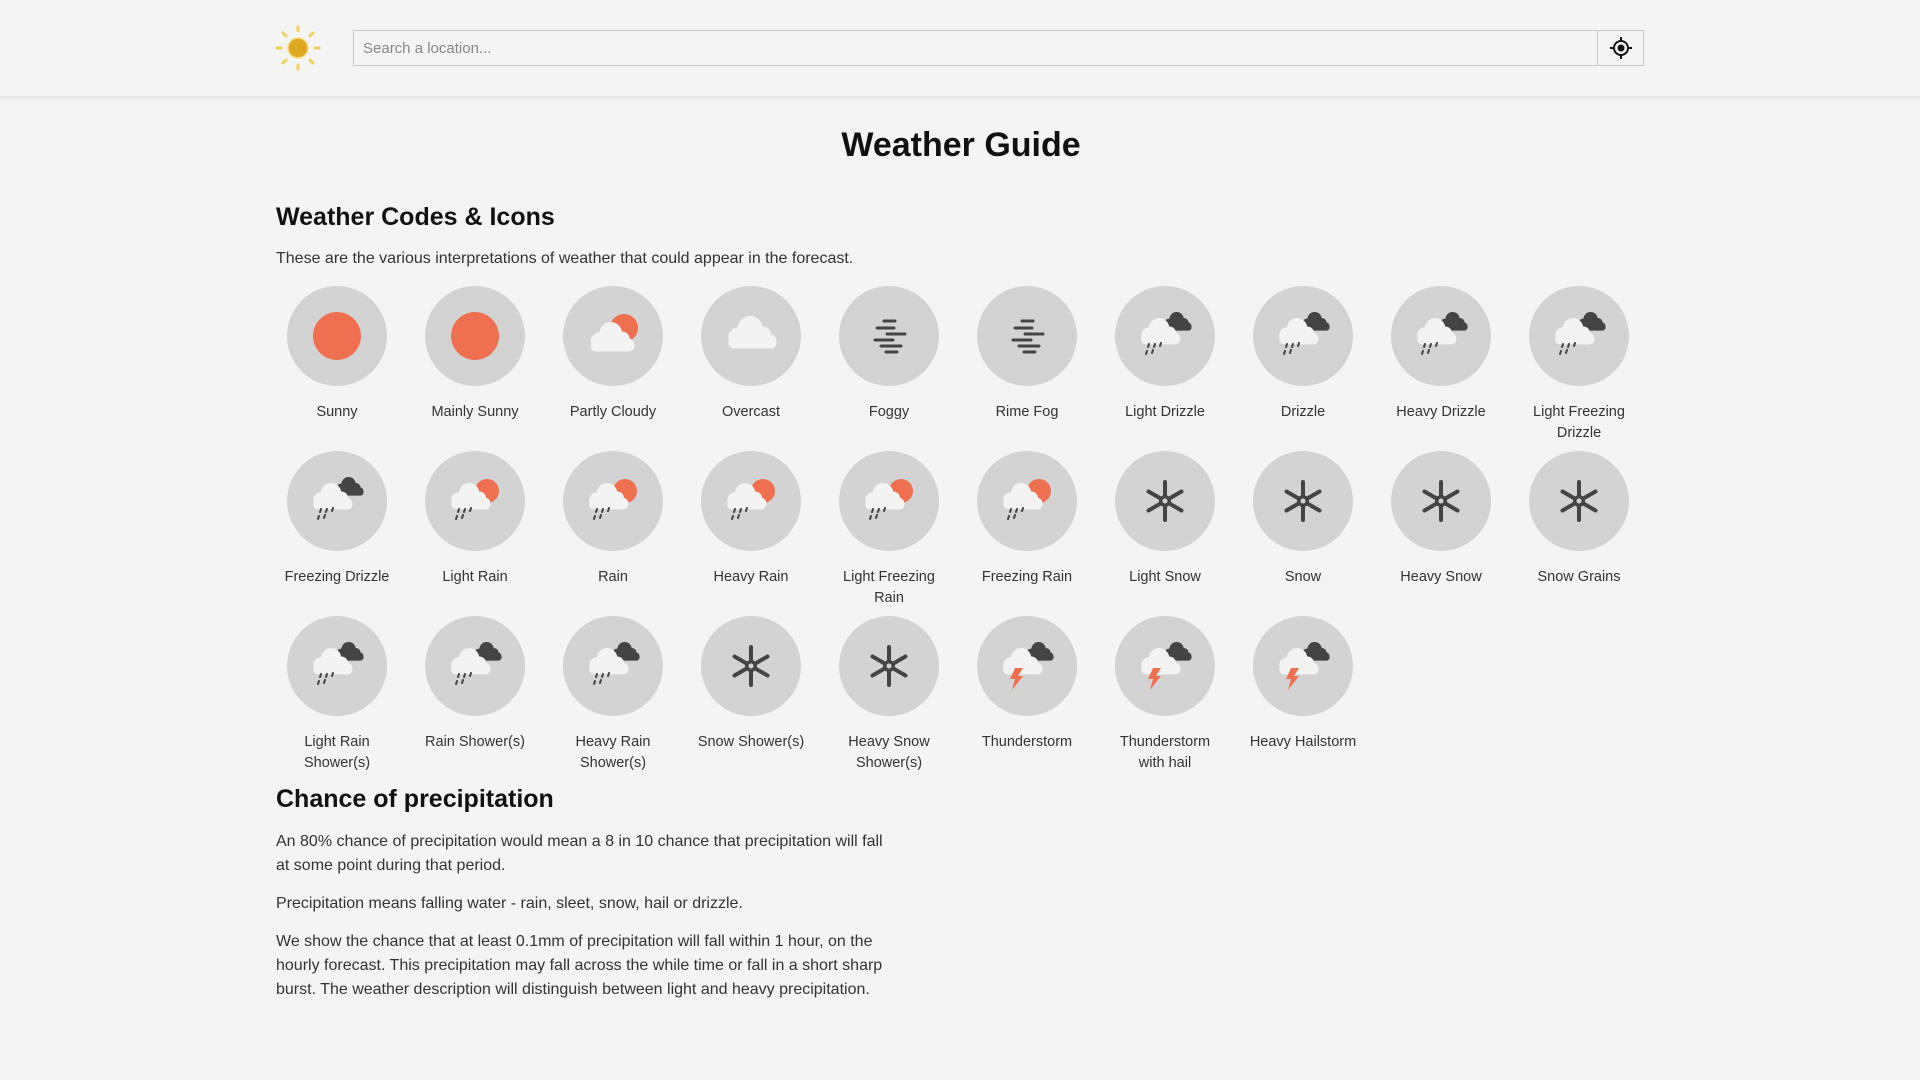 This screenshot has height=1080, width=1920. Describe the element at coordinates (614, 333) in the screenshot. I see `partly-icon` at that location.